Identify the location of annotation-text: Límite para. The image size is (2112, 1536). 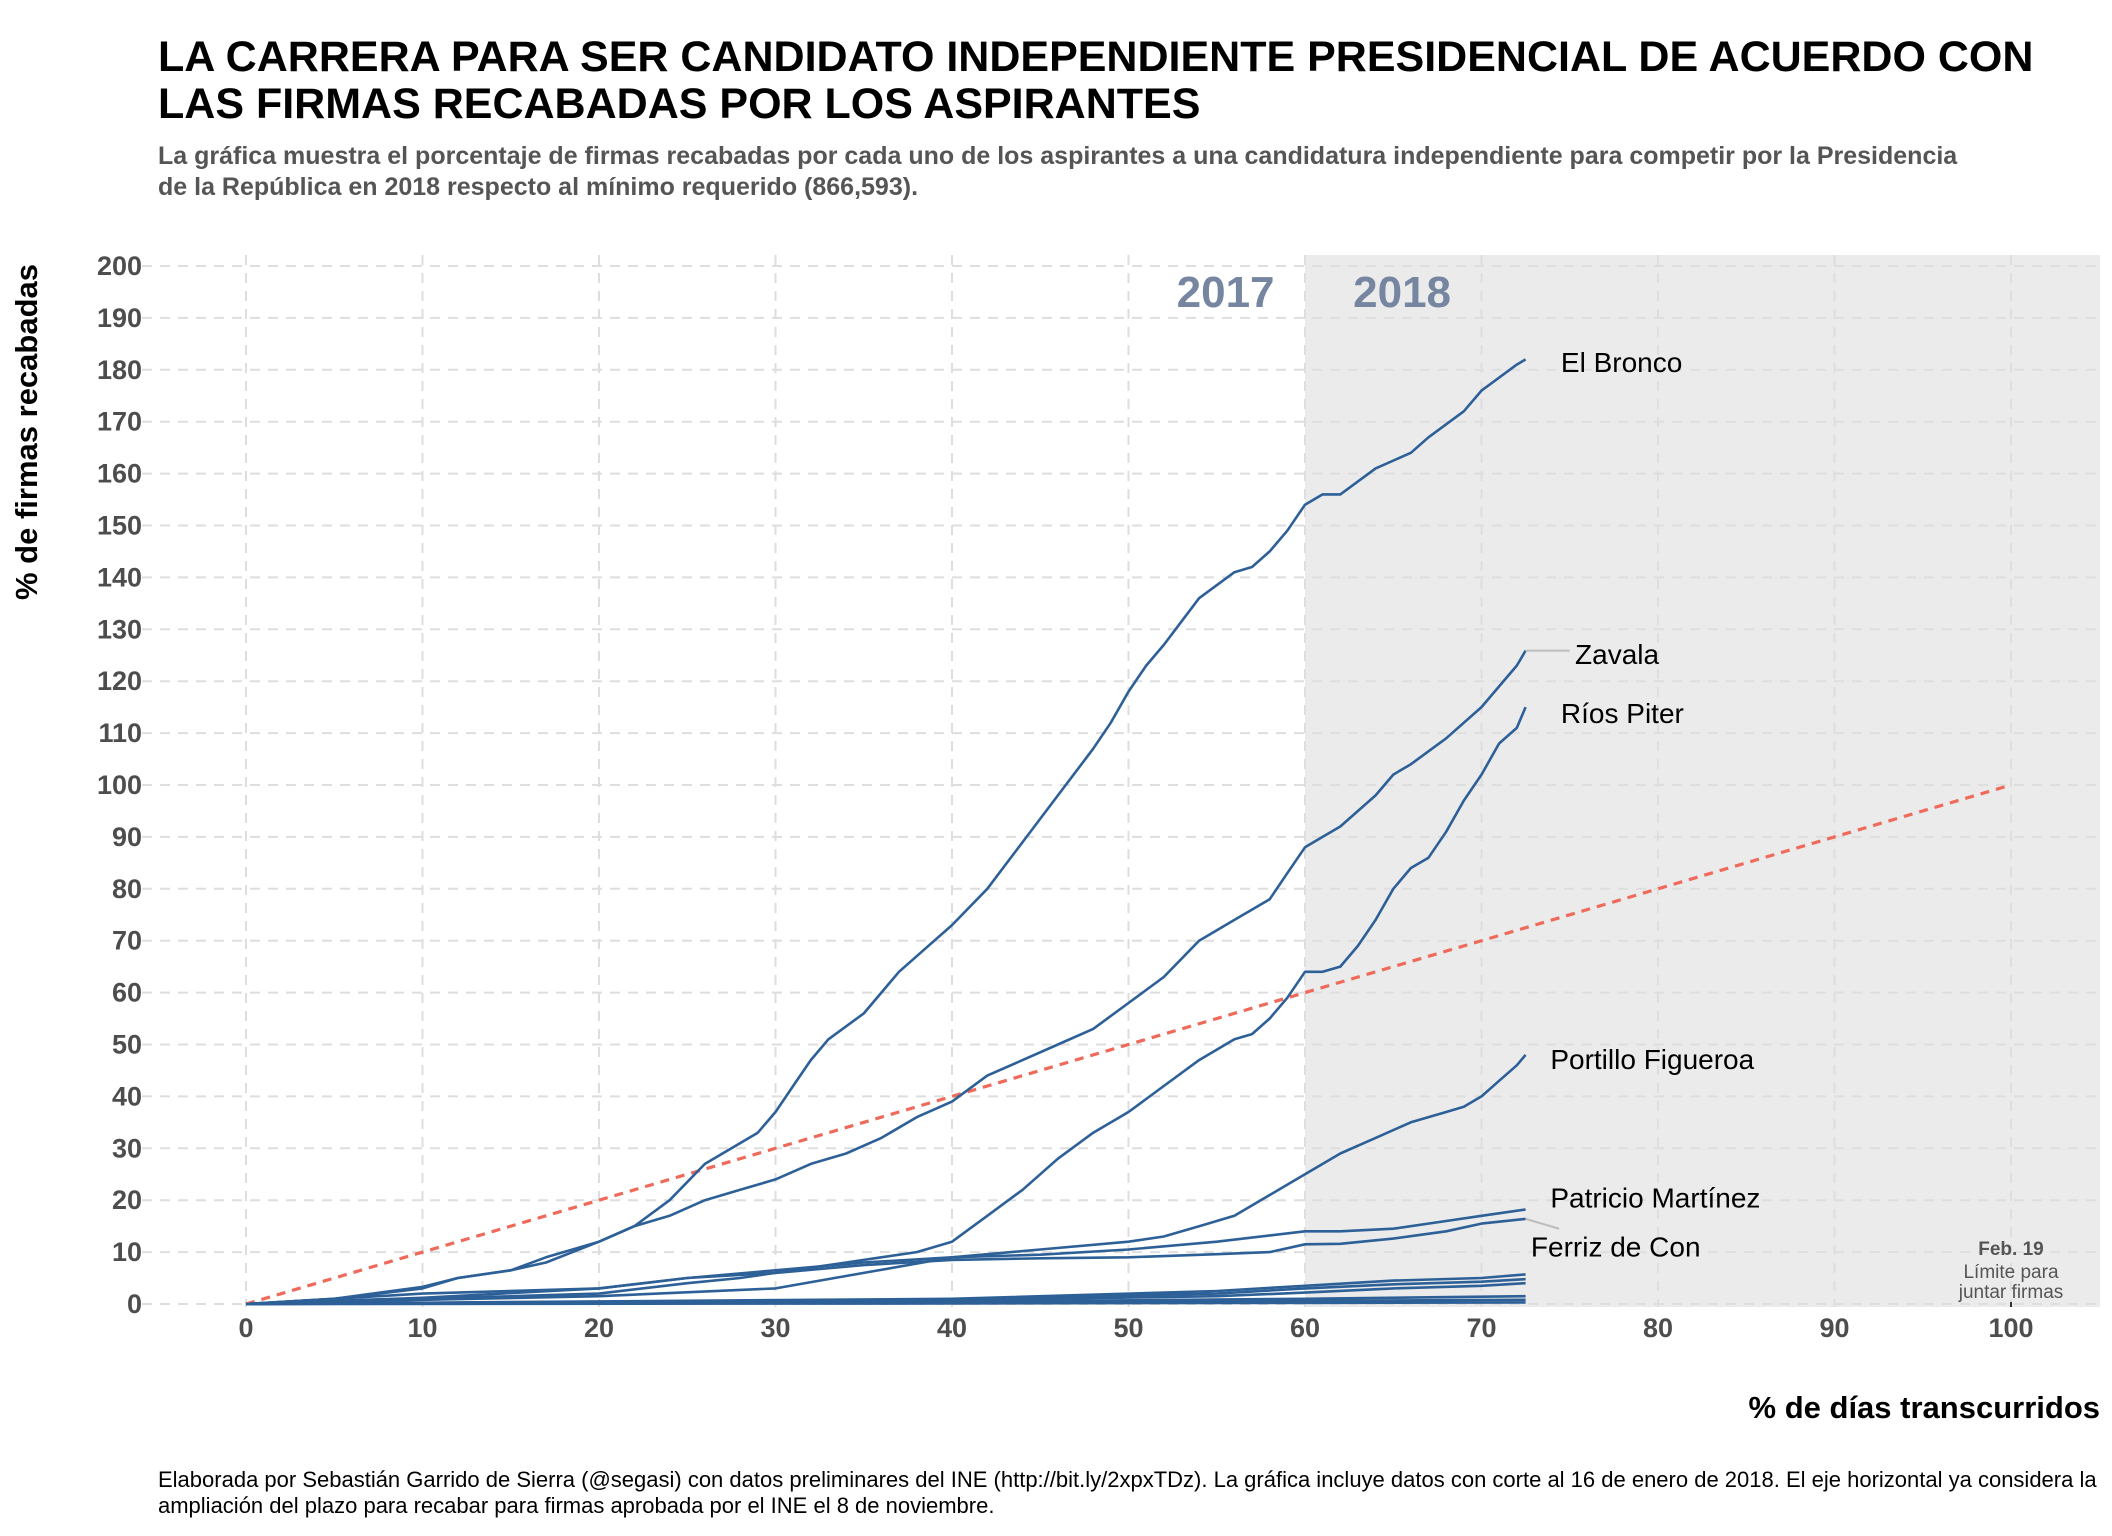
(2010, 1272).